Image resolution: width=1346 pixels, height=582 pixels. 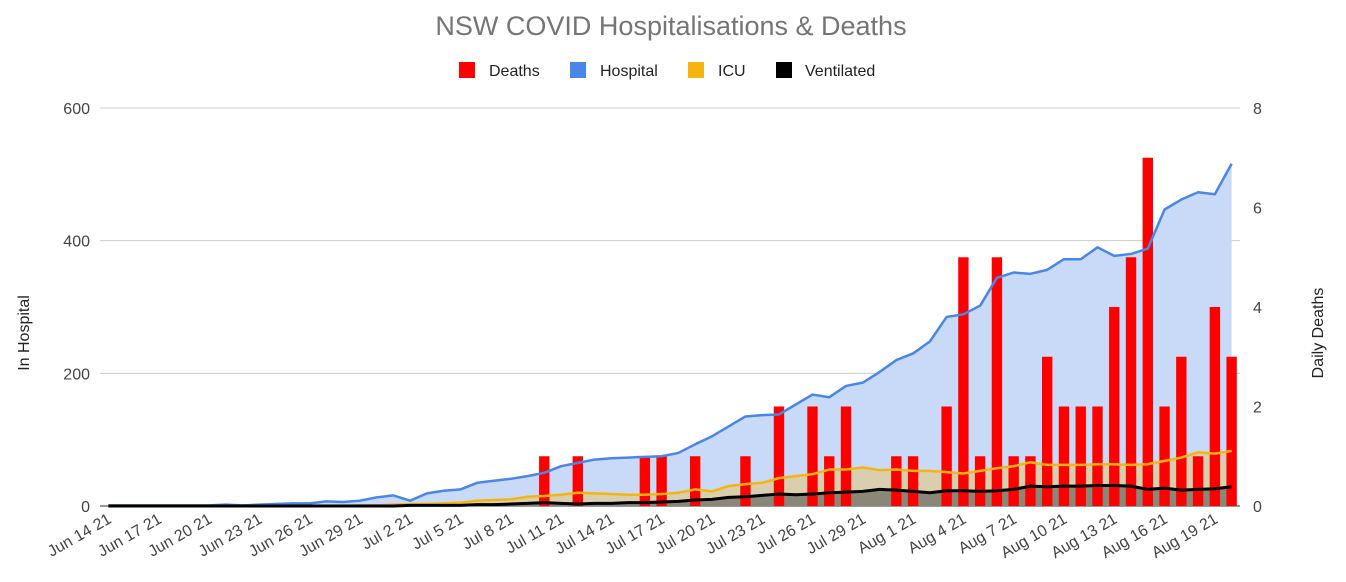 What do you see at coordinates (578, 70) in the screenshot?
I see `legend-swatch-hospital` at bounding box center [578, 70].